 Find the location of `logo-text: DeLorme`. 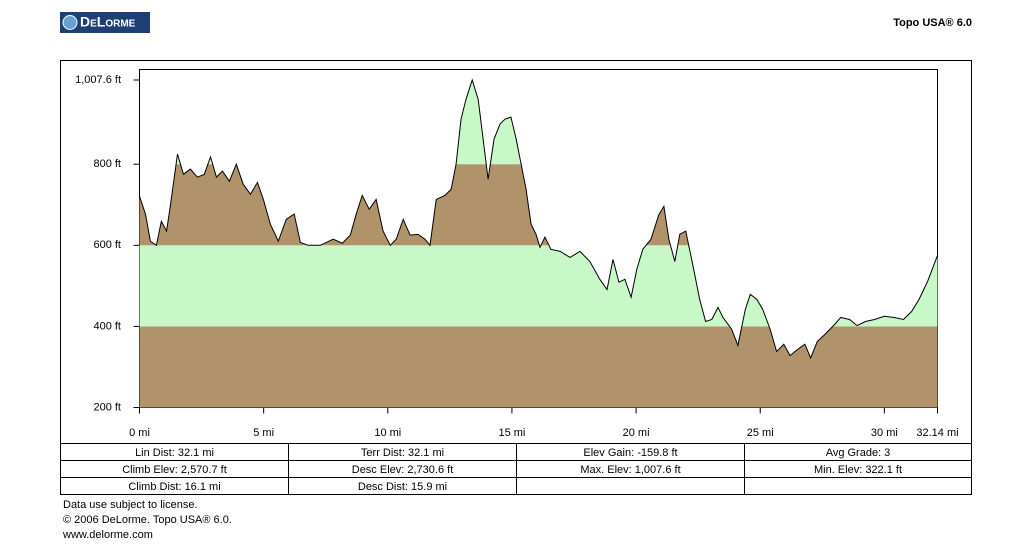

logo-text: DeLorme is located at coordinates (108, 22).